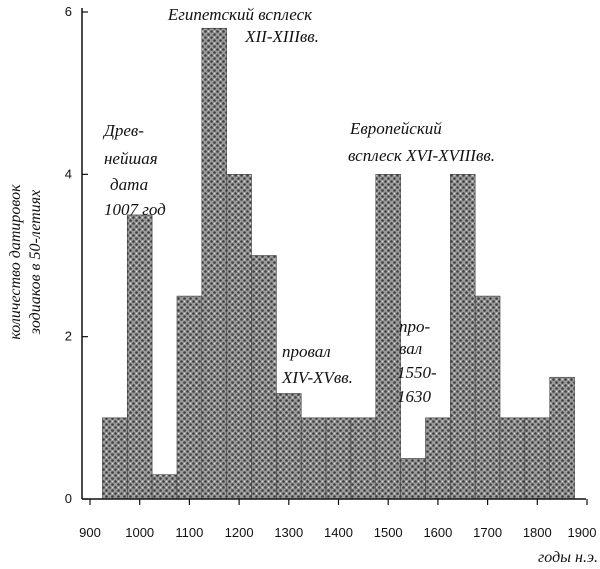 This screenshot has height=569, width=600. Describe the element at coordinates (338, 532) in the screenshot. I see `x-tick-label-1400: 1400` at that location.